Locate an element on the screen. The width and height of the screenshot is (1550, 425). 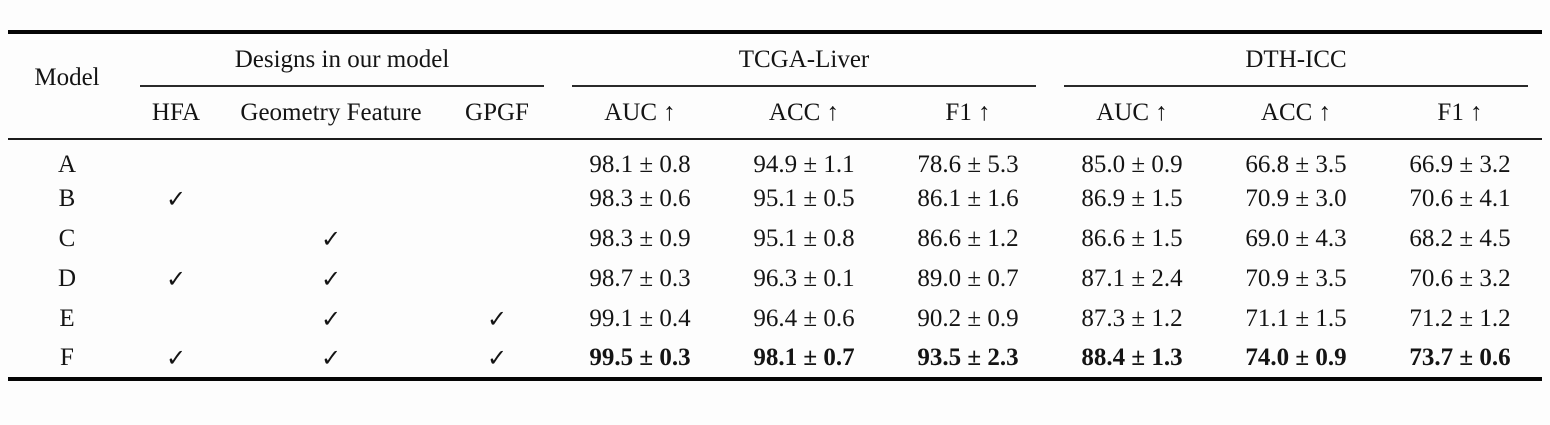
metric-cell: 70.6 ± 4.1 is located at coordinates (1460, 198).